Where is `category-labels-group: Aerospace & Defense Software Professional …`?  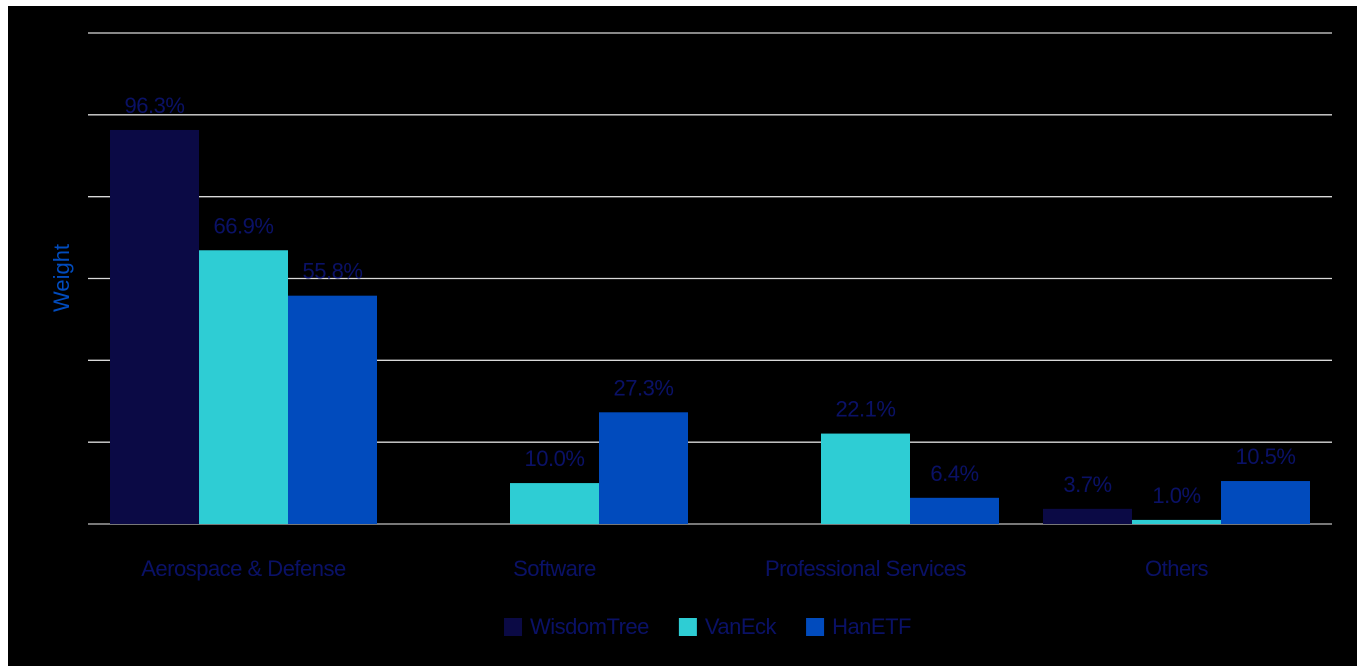
category-labels-group: Aerospace & Defense Software Professional … is located at coordinates (675, 568).